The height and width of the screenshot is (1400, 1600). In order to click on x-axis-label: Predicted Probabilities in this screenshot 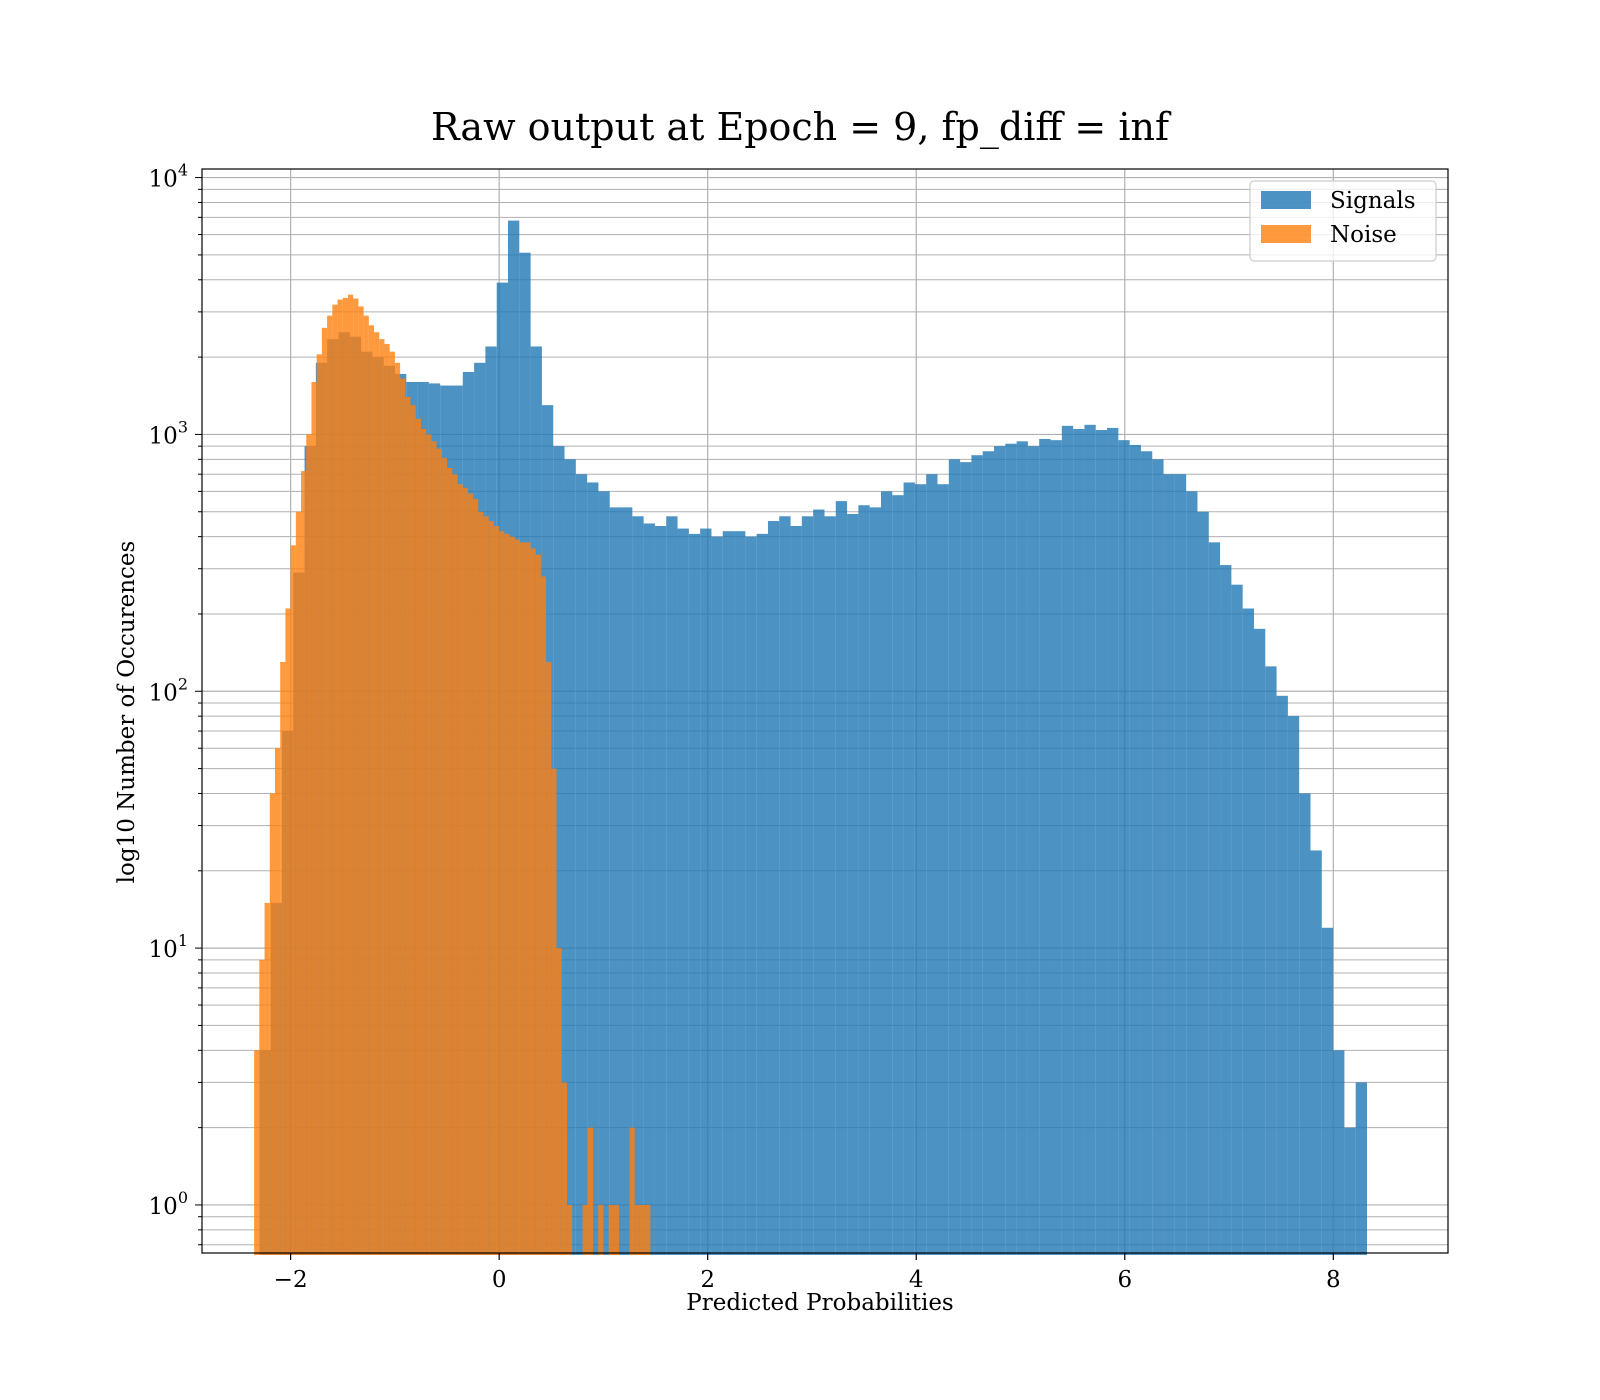, I will do `click(820, 1303)`.